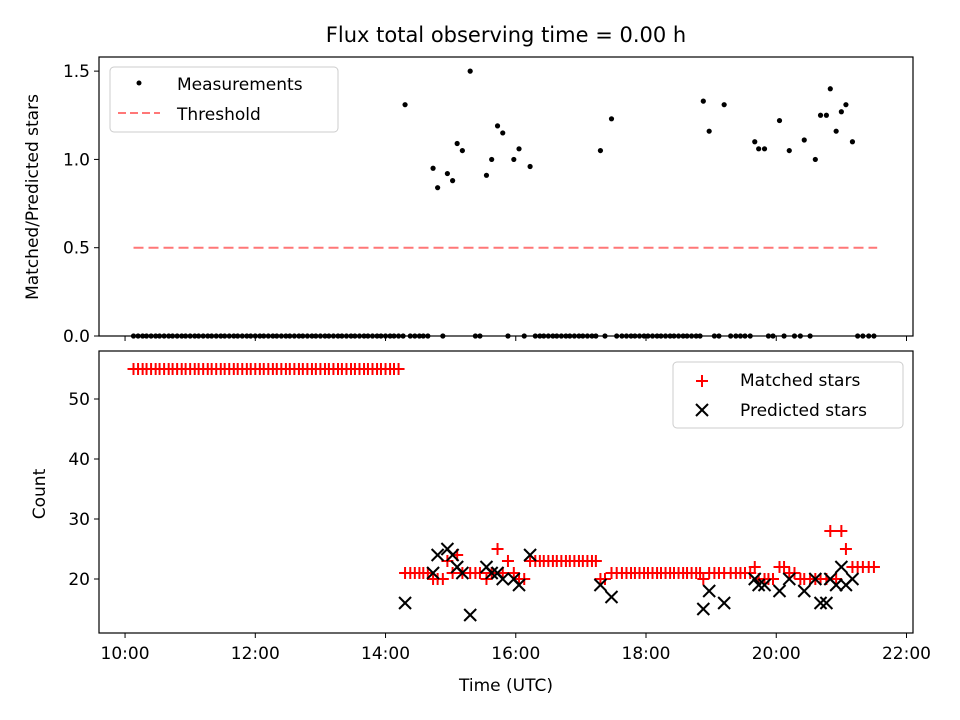  Describe the element at coordinates (240, 85) in the screenshot. I see `legend-measurements-label: Measurements` at that location.